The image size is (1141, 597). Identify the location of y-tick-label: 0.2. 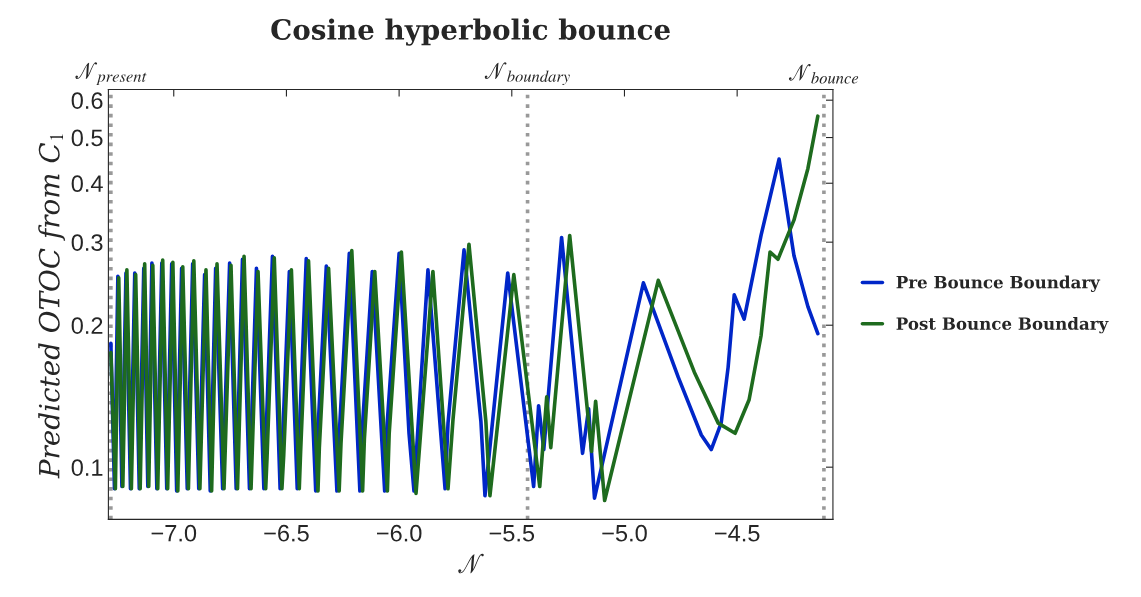
(87, 325).